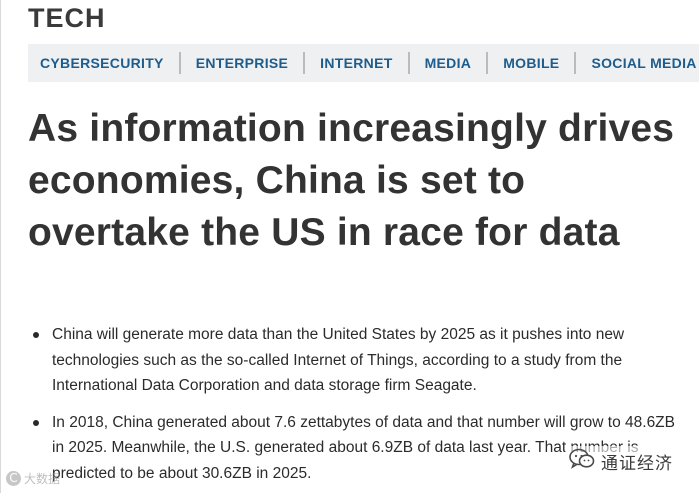  Describe the element at coordinates (532, 63) in the screenshot. I see `nav-item-mobile: MOBILE` at that location.